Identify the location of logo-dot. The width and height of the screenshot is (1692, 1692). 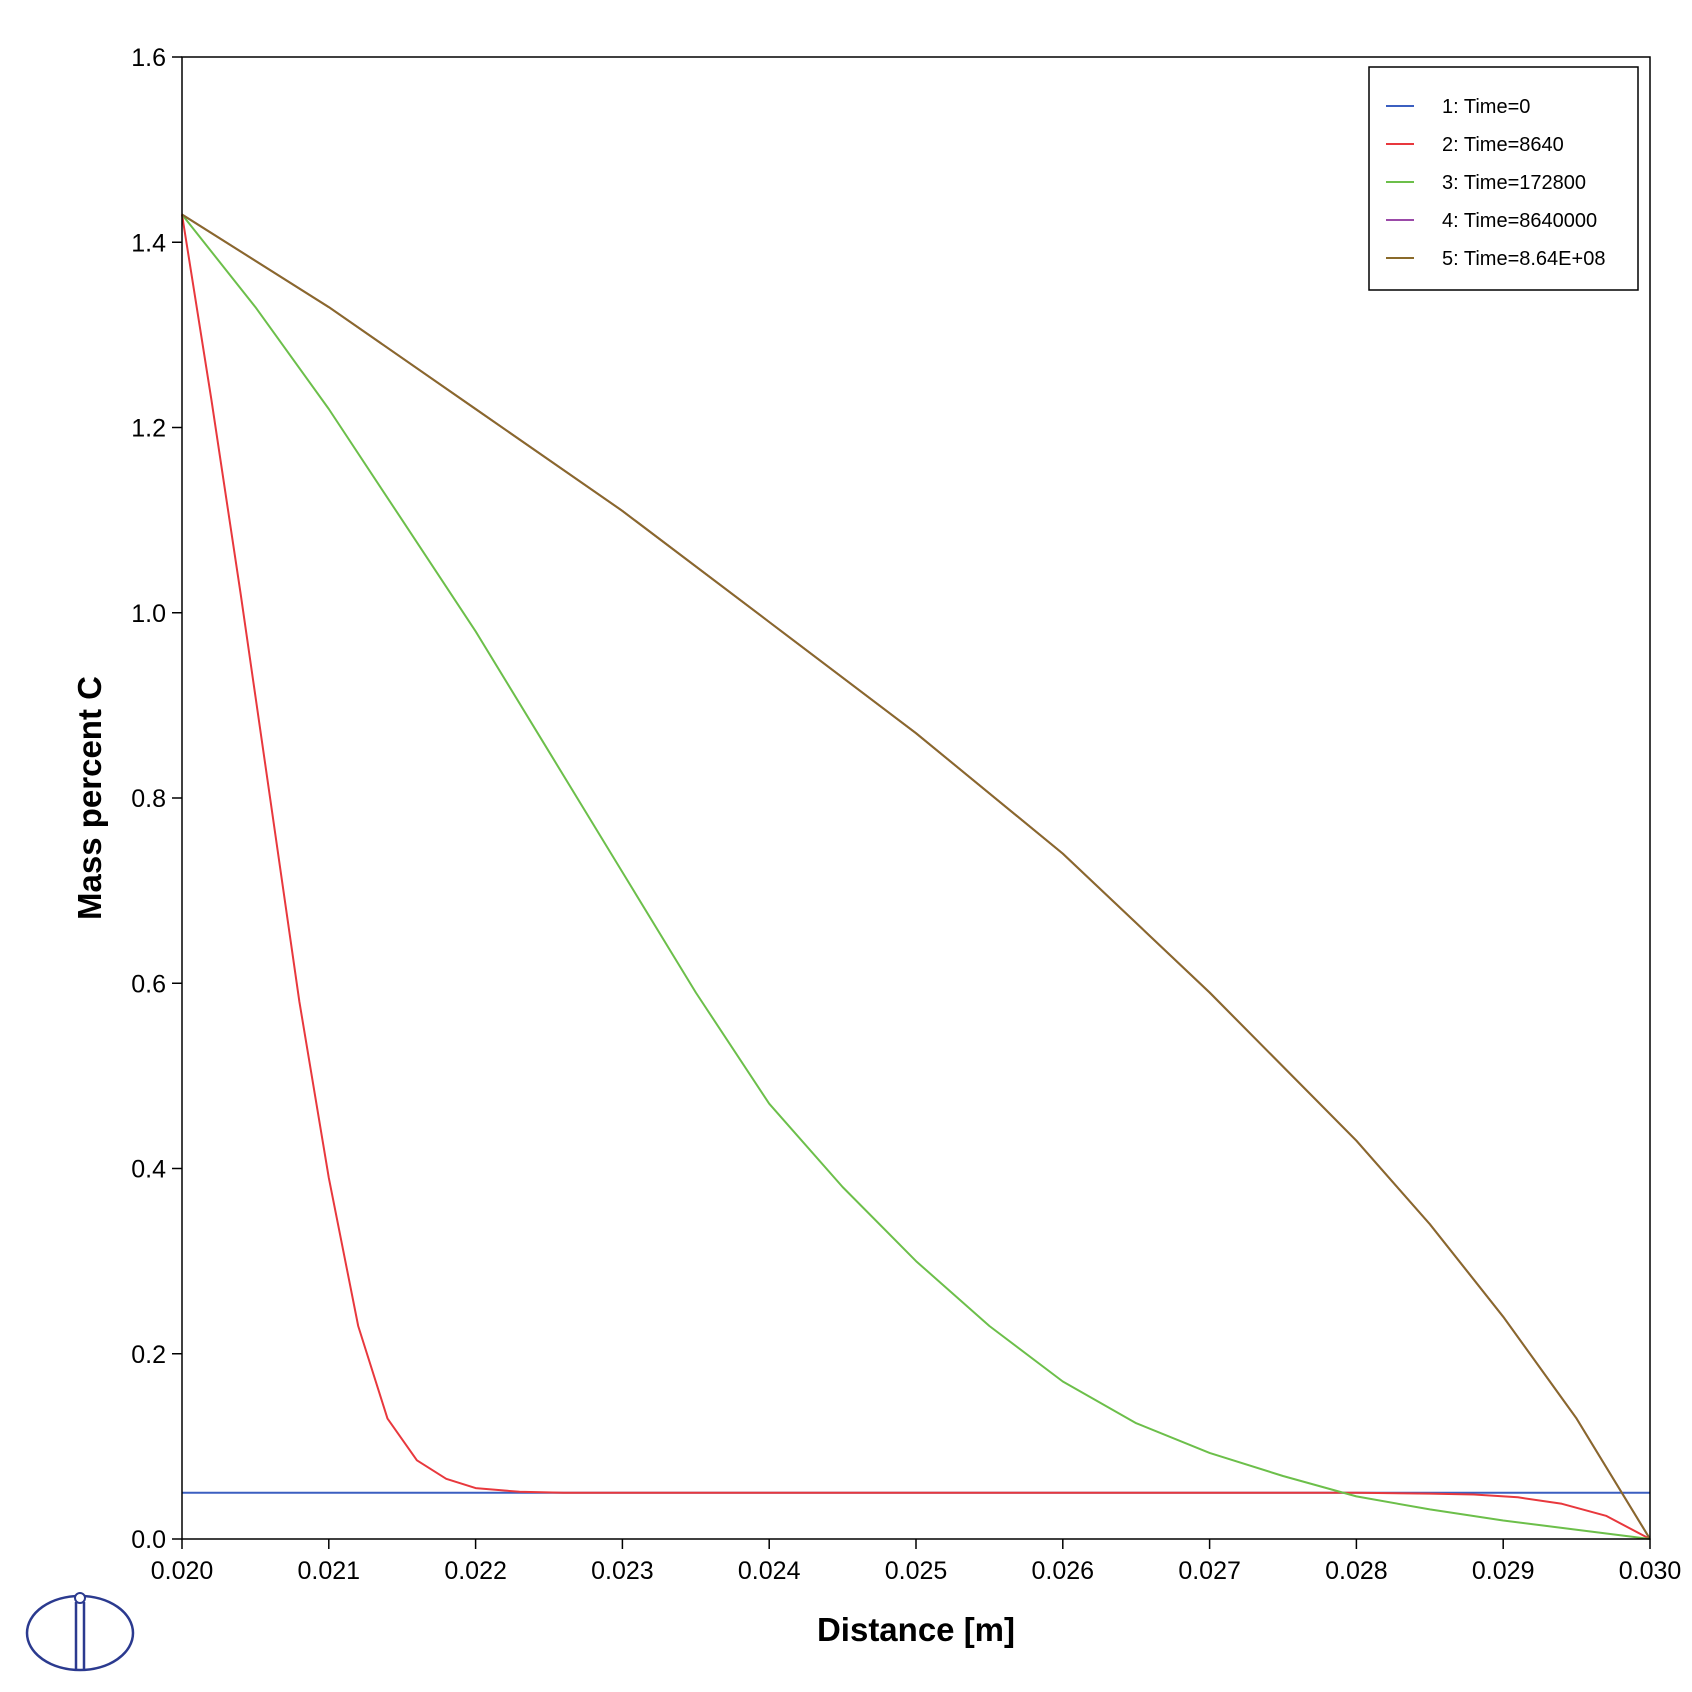
(80, 1598).